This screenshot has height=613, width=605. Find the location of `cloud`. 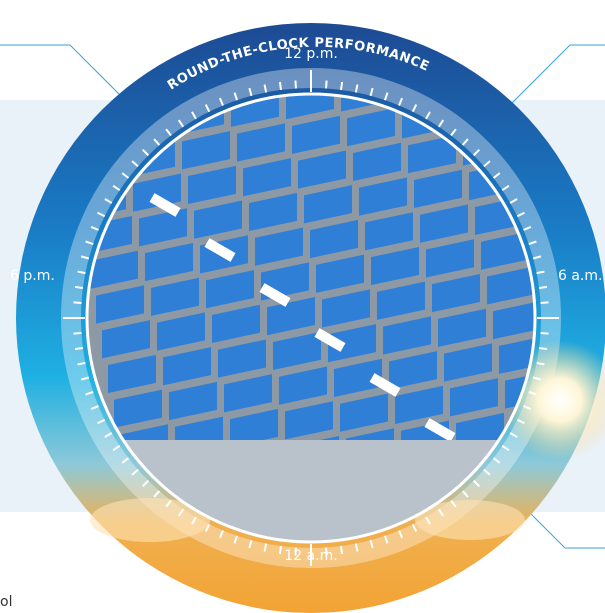

cloud is located at coordinates (150, 520).